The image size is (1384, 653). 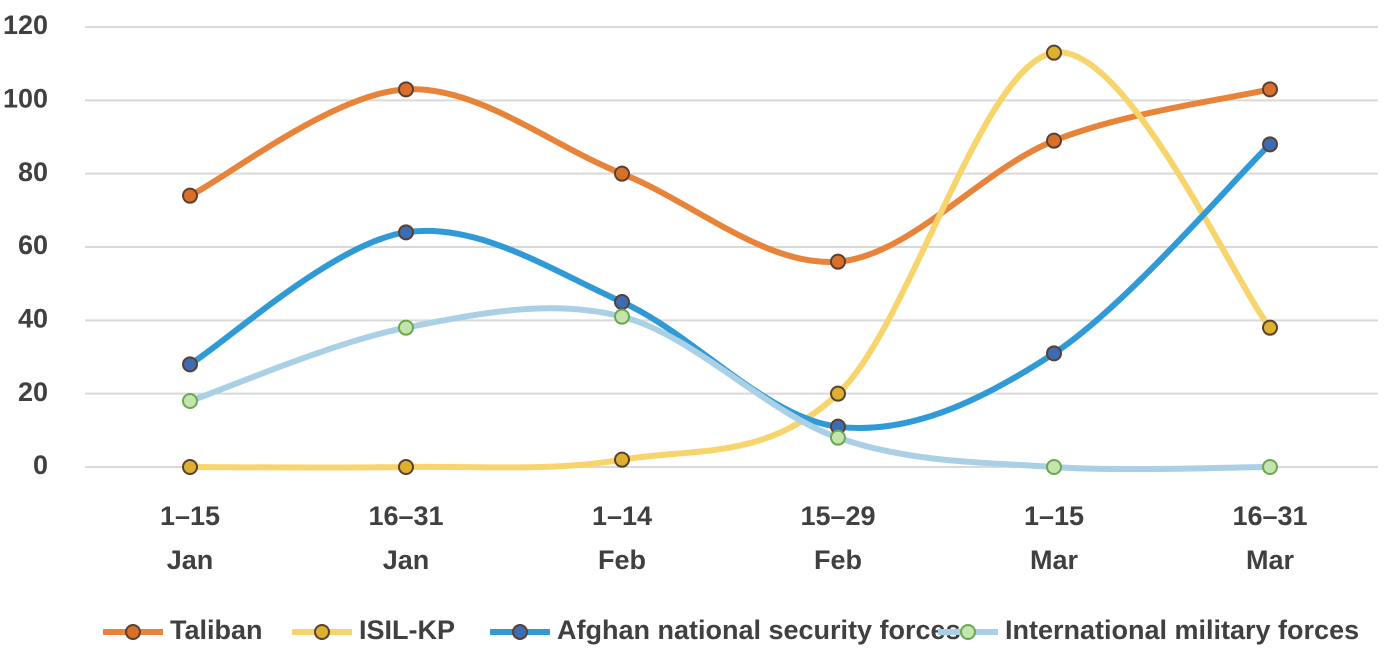 What do you see at coordinates (837, 516) in the screenshot?
I see `x-tick-label: 15–29` at bounding box center [837, 516].